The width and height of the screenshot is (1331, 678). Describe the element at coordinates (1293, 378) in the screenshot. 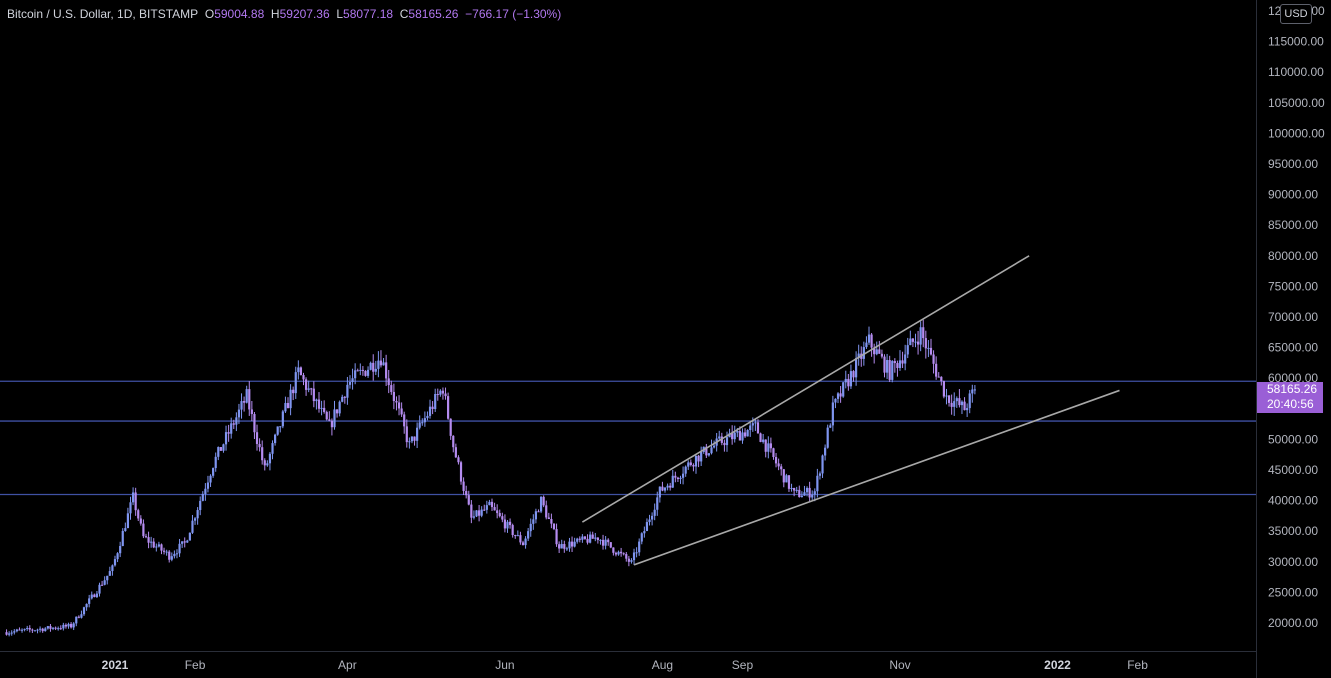

I see `price-tick-label: 60000.00` at that location.